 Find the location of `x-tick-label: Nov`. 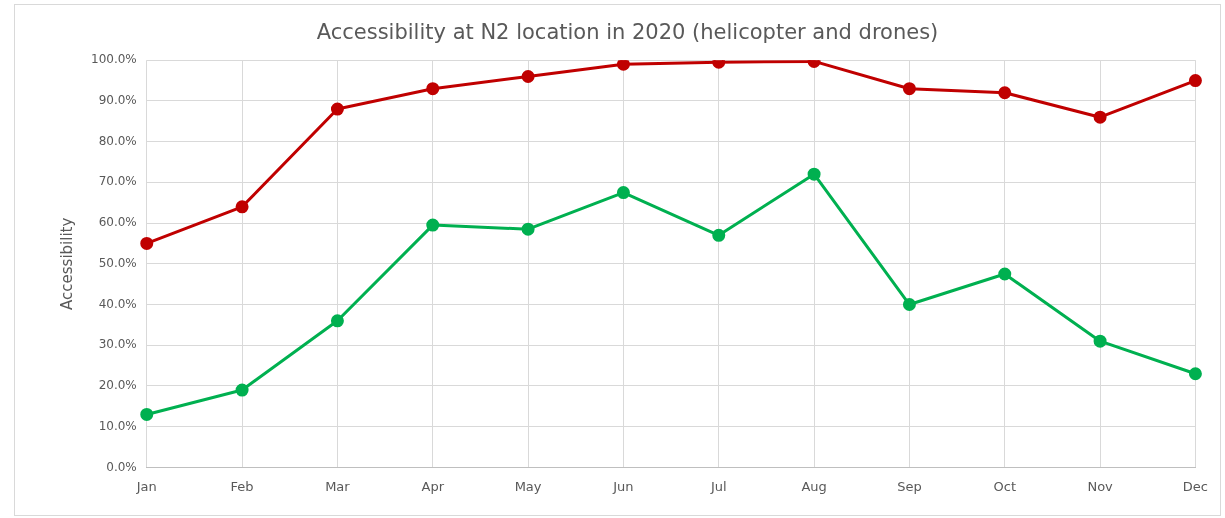

x-tick-label: Nov is located at coordinates (1100, 486).